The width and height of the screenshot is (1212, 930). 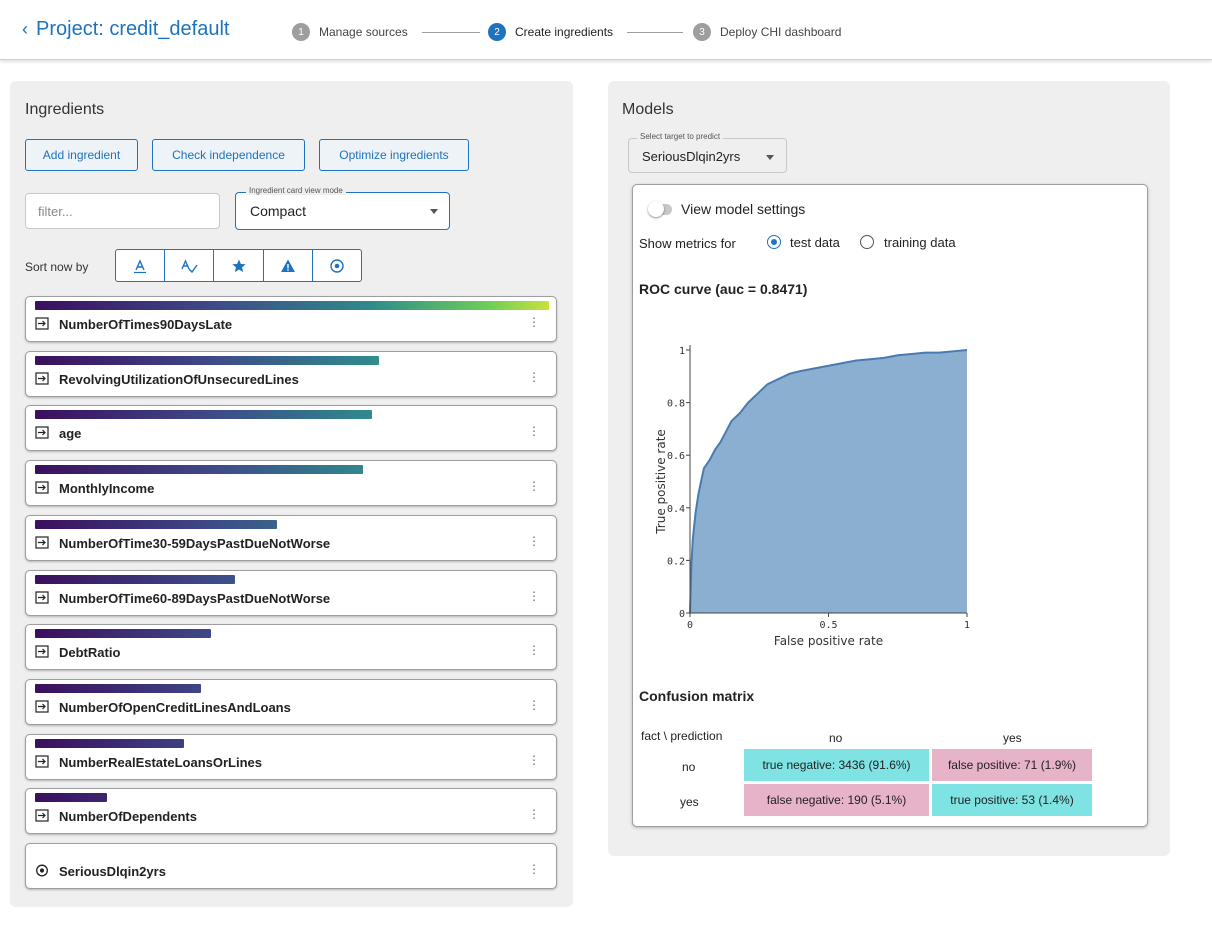 I want to click on y-tick-label: 0.2, so click(x=676, y=561).